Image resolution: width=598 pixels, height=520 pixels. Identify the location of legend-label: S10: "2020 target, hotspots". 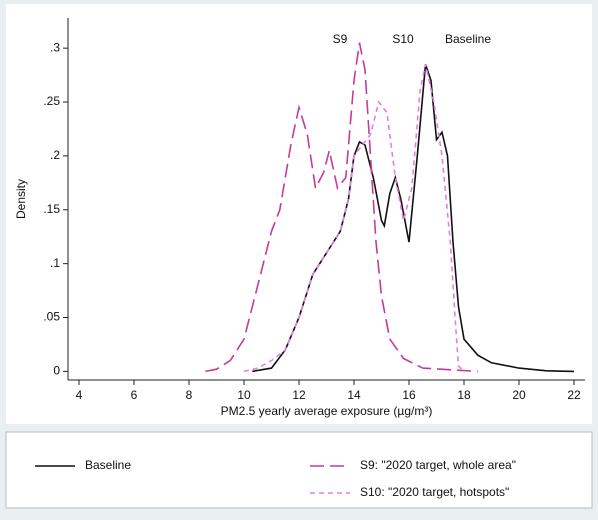
(434, 492).